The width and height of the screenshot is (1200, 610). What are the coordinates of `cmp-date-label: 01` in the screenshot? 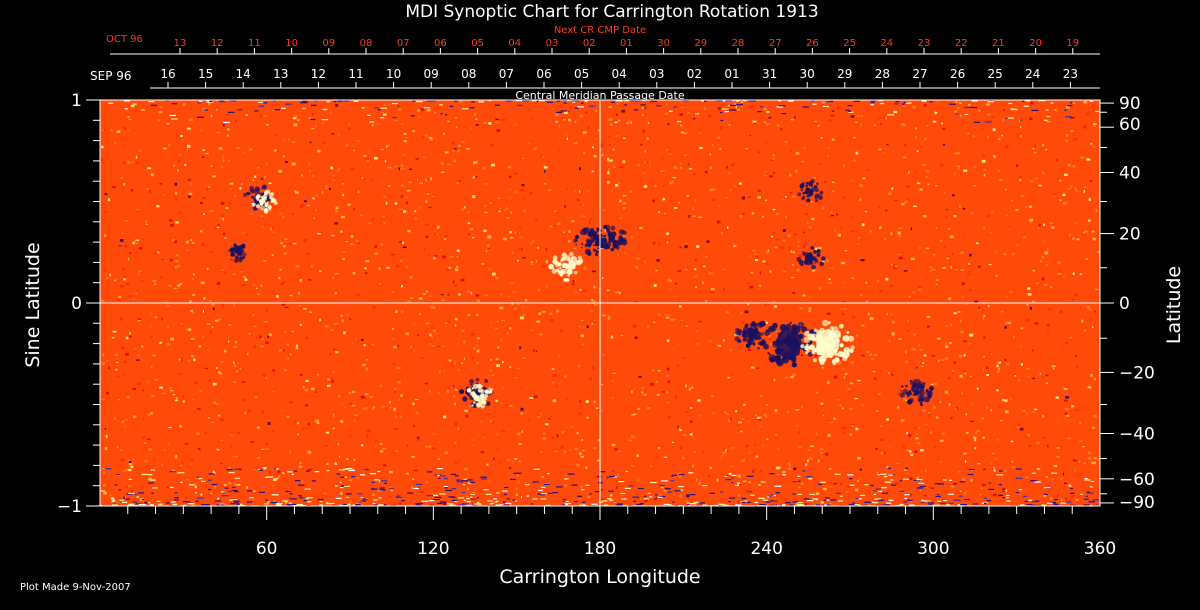 It's located at (731, 74).